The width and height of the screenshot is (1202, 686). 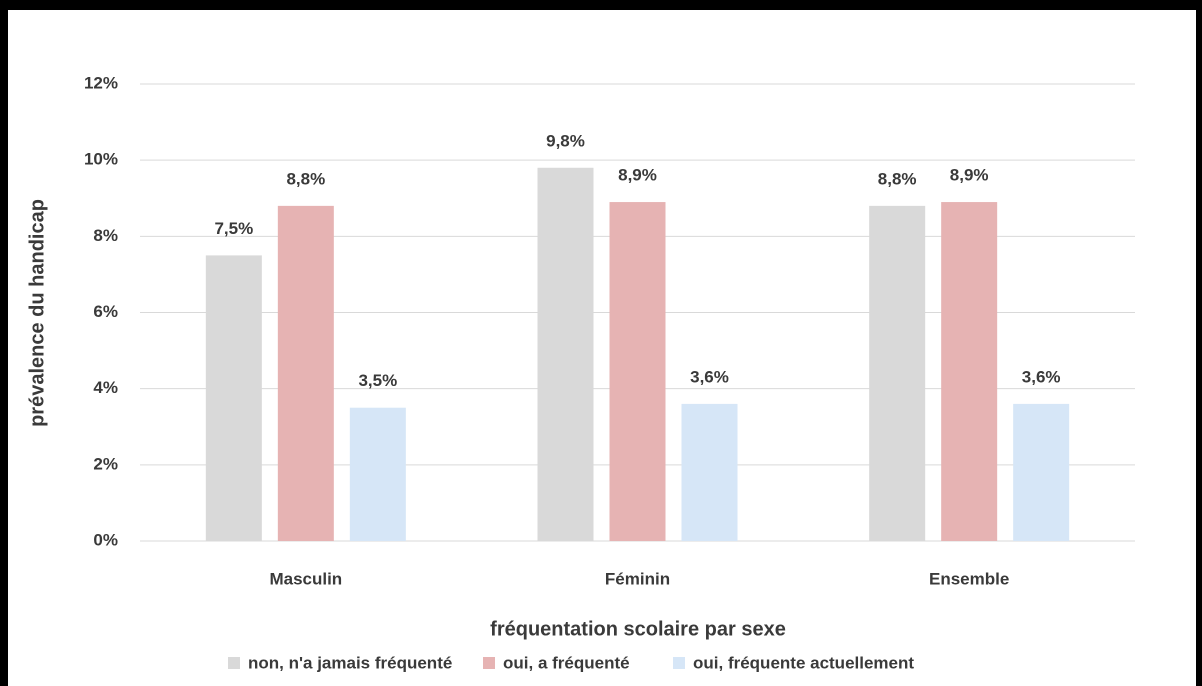 I want to click on x-axis-title: fréquentation scolaire par sexe, so click(x=638, y=629).